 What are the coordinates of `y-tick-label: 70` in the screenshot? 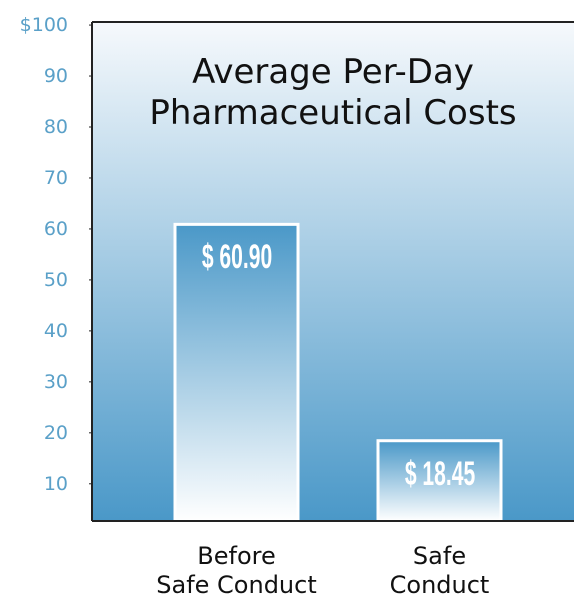 It's located at (55, 177).